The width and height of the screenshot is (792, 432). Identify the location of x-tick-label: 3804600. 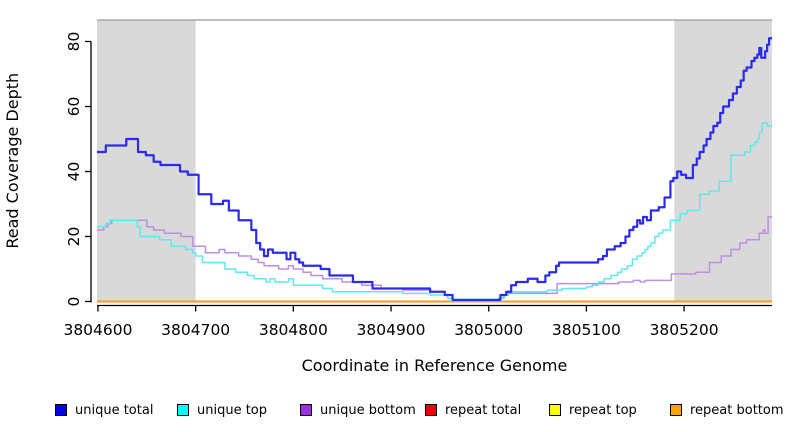
(97, 330).